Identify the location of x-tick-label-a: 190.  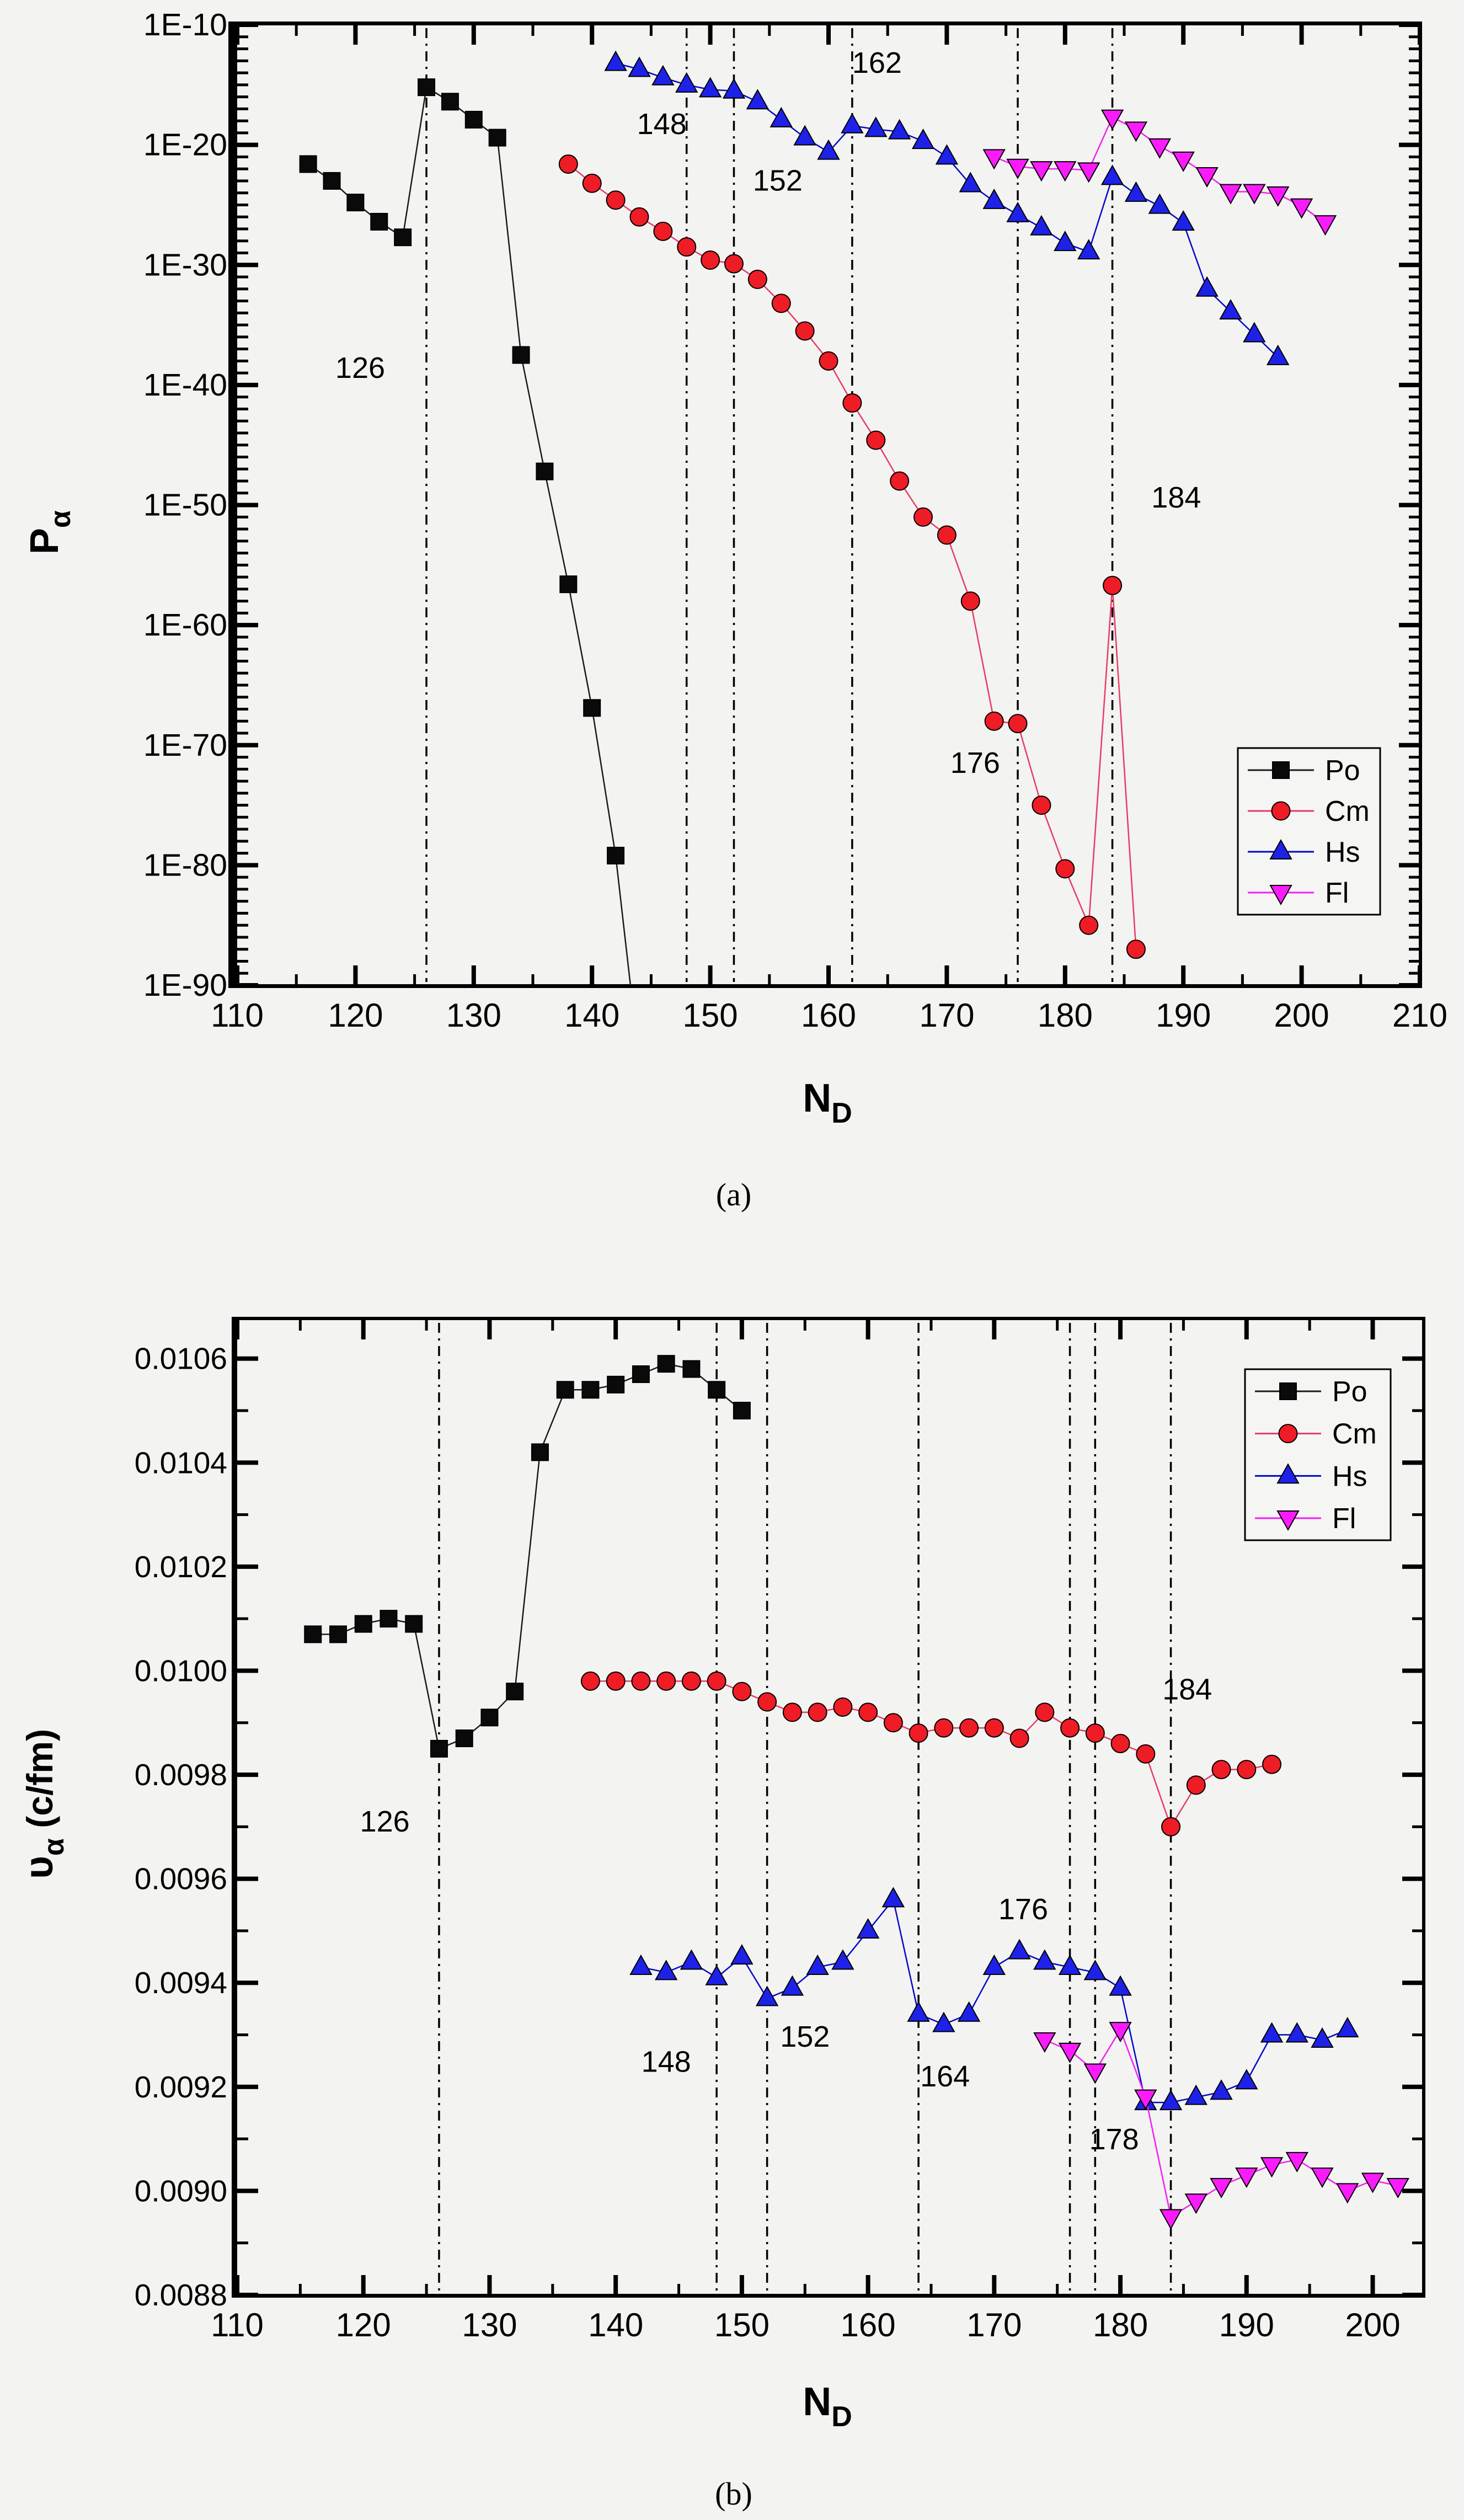
(1183, 1015).